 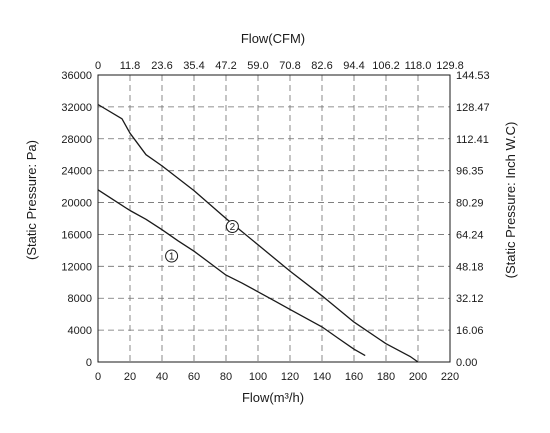 What do you see at coordinates (98, 66) in the screenshot?
I see `x2-tick-label: 0` at bounding box center [98, 66].